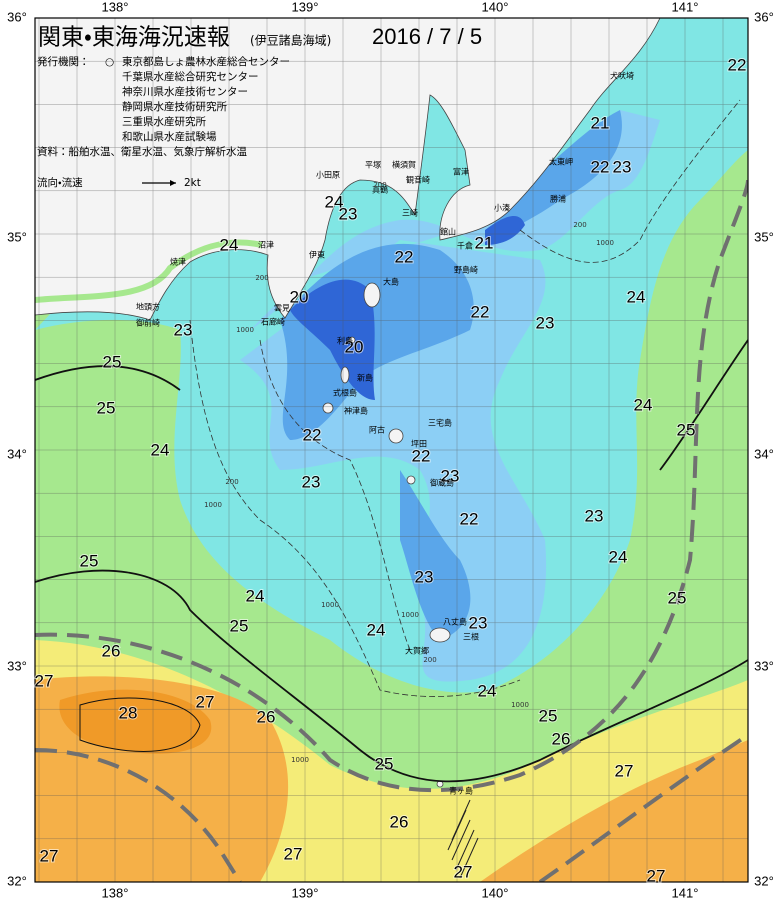 The image size is (780, 900). What do you see at coordinates (685, 892) in the screenshot?
I see `lon-label: 141°` at bounding box center [685, 892].